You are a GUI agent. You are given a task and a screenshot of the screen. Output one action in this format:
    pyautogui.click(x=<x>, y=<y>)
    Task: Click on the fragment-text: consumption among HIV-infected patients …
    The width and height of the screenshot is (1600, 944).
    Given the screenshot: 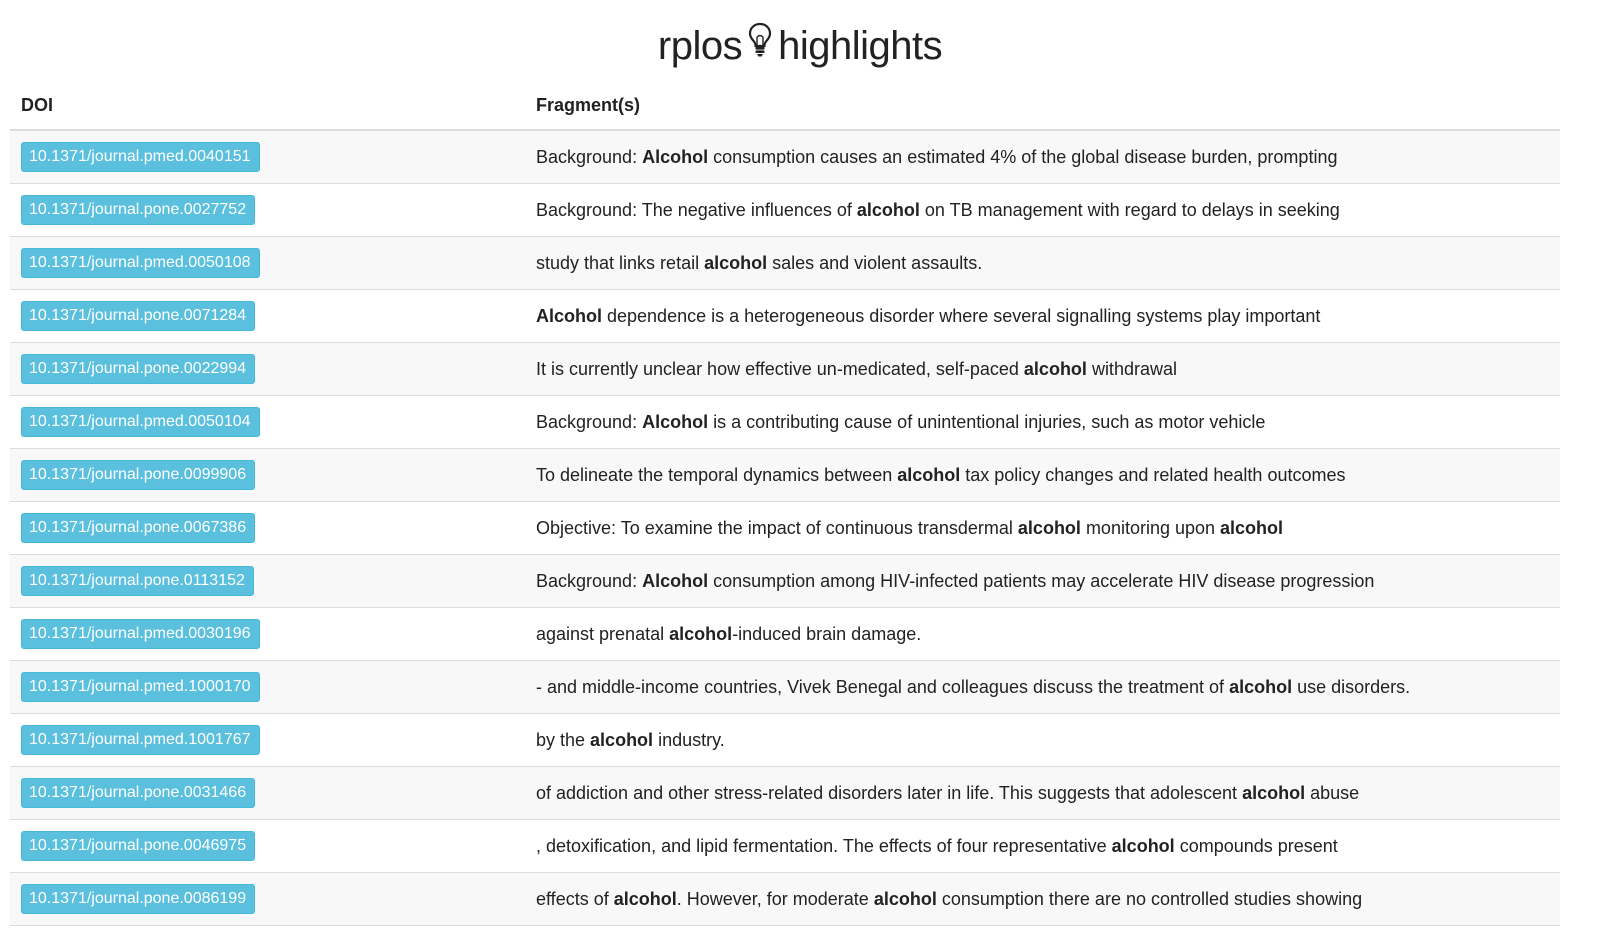 What is the action you would take?
    pyautogui.click(x=1041, y=580)
    